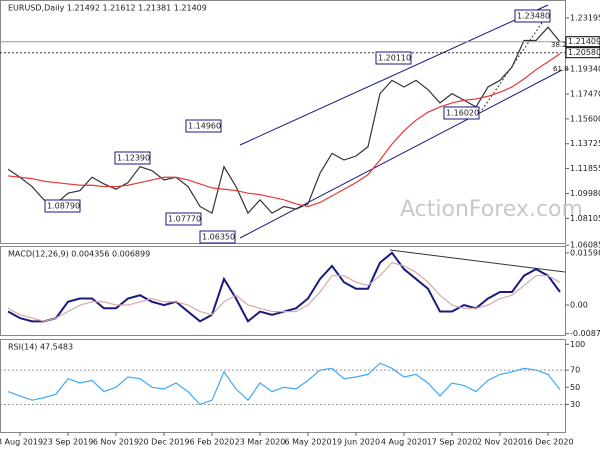  Describe the element at coordinates (575, 387) in the screenshot. I see `y-tick-label: 50` at that location.